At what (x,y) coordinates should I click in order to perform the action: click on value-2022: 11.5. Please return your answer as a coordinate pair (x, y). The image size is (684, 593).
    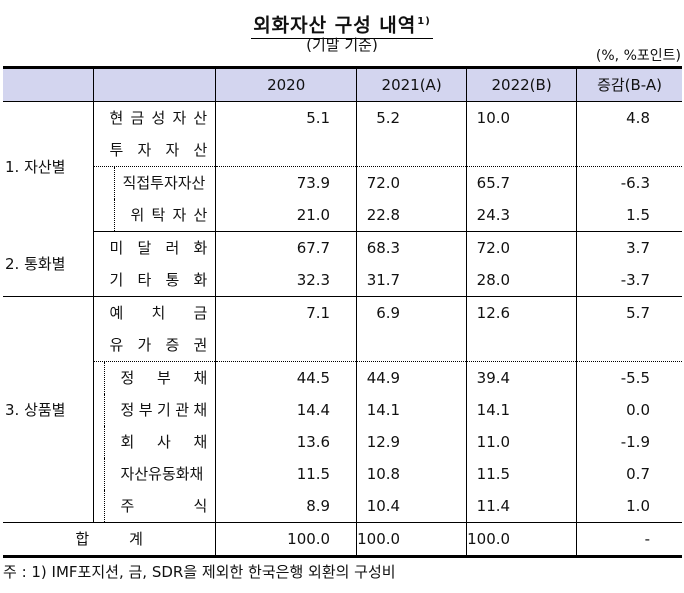
    Looking at the image, I should click on (522, 474).